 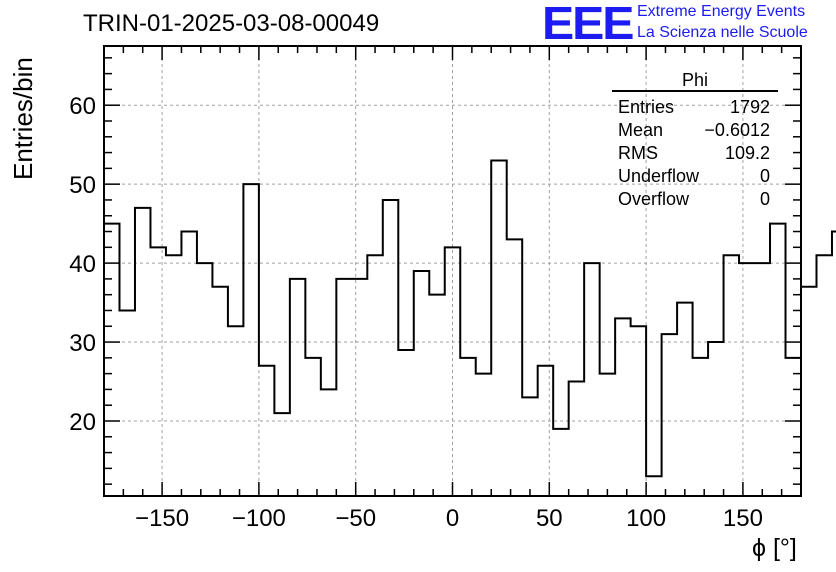 What do you see at coordinates (82, 106) in the screenshot?
I see `y-tick-label: 60` at bounding box center [82, 106].